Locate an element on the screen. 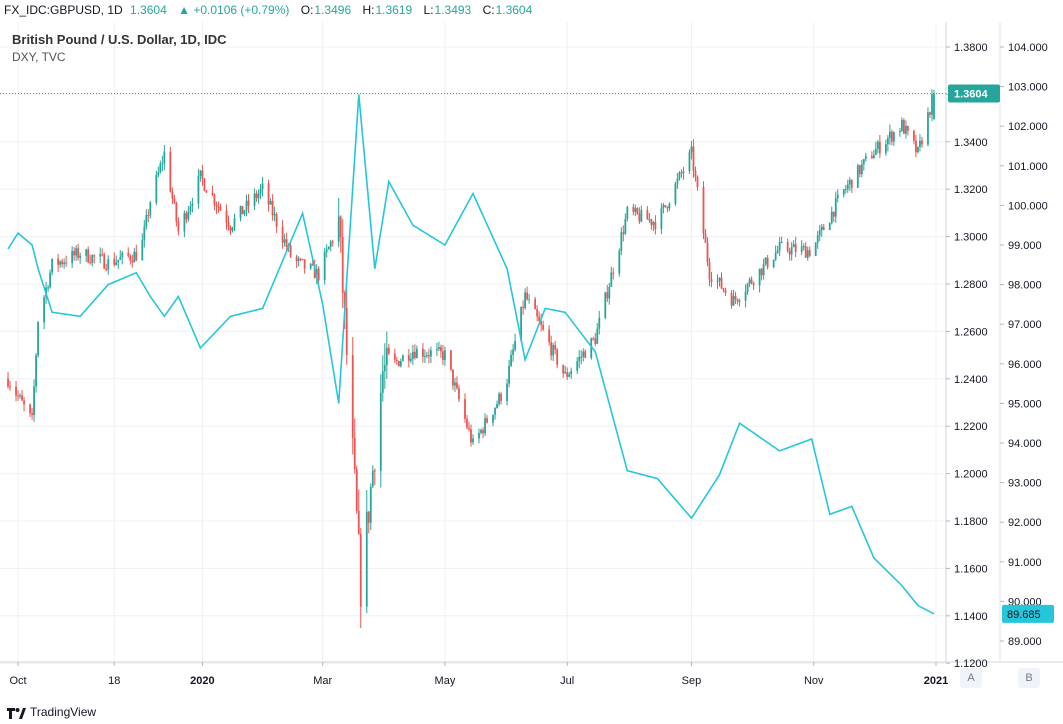 The height and width of the screenshot is (724, 1063). price-tick-label: 1.3000 is located at coordinates (971, 238).